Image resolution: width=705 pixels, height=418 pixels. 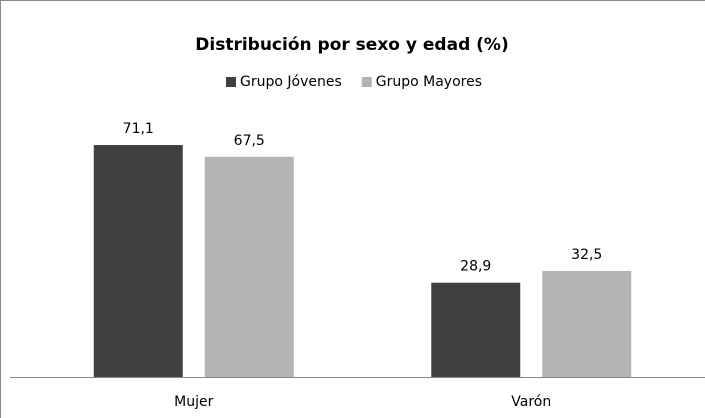 I want to click on value-label: 67,5, so click(x=249, y=141).